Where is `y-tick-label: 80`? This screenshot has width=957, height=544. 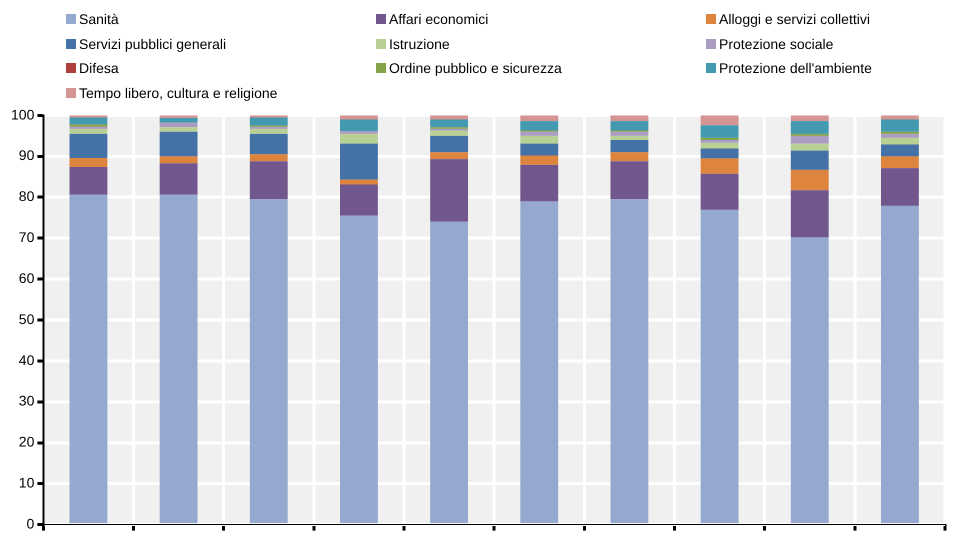
y-tick-label: 80 is located at coordinates (26, 196).